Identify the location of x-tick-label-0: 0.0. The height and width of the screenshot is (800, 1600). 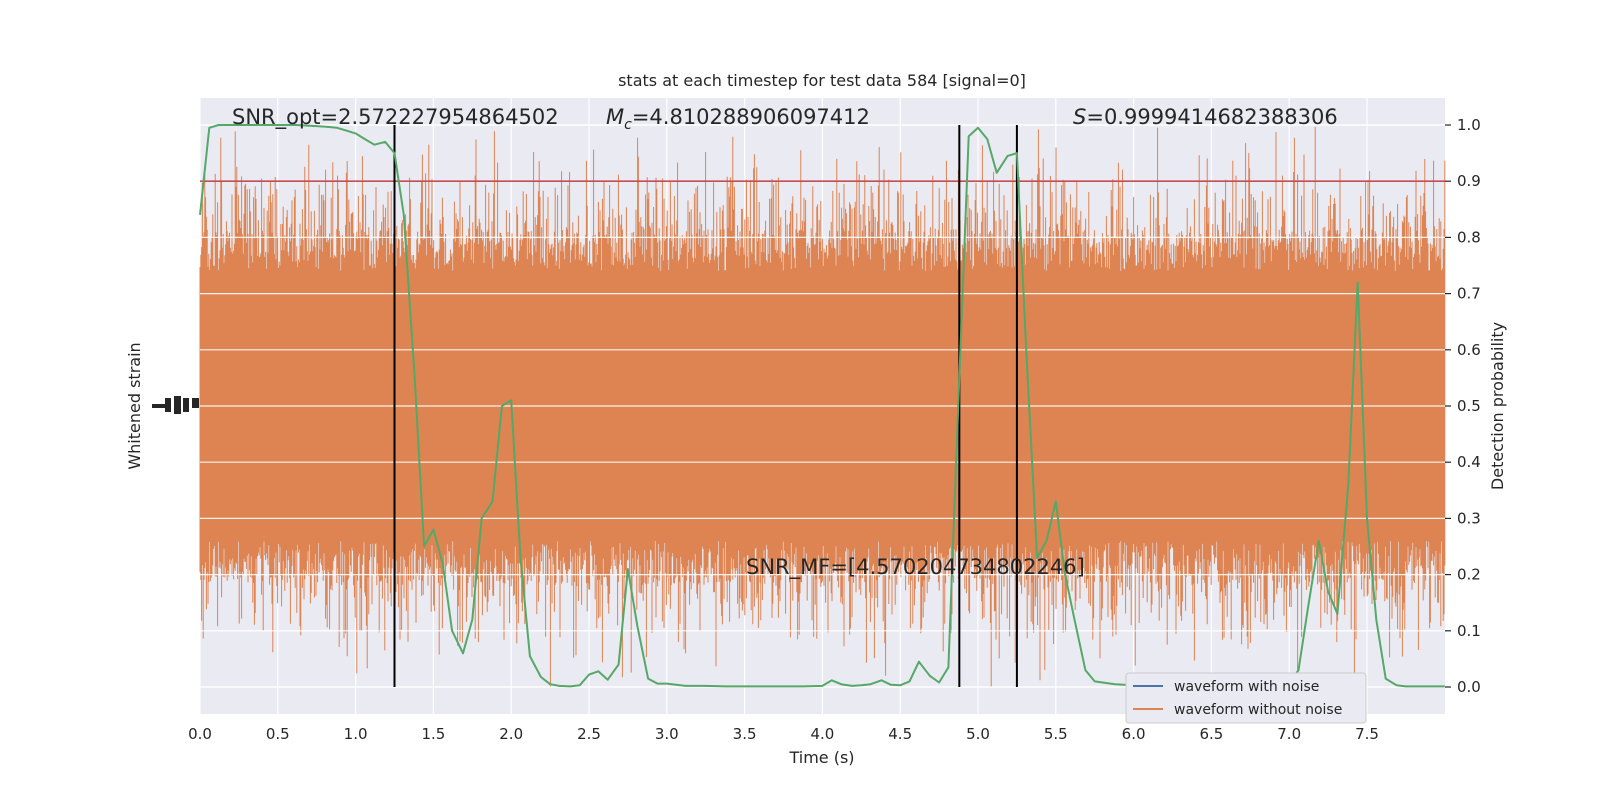
(200, 734).